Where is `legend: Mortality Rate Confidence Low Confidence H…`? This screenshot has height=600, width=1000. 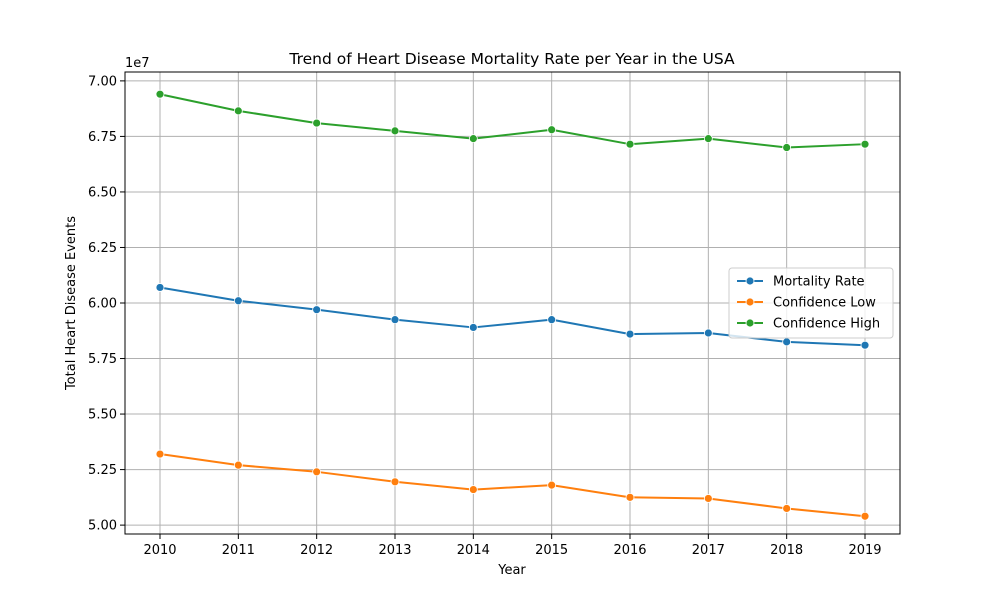 legend: Mortality Rate Confidence Low Confidence H… is located at coordinates (811, 303).